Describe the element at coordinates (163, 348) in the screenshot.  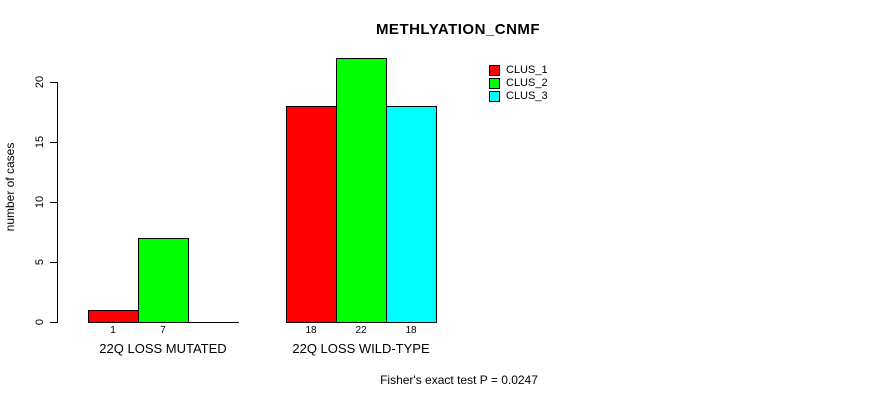
I see `category-label-1: 22Q LOSS MUTATED` at that location.